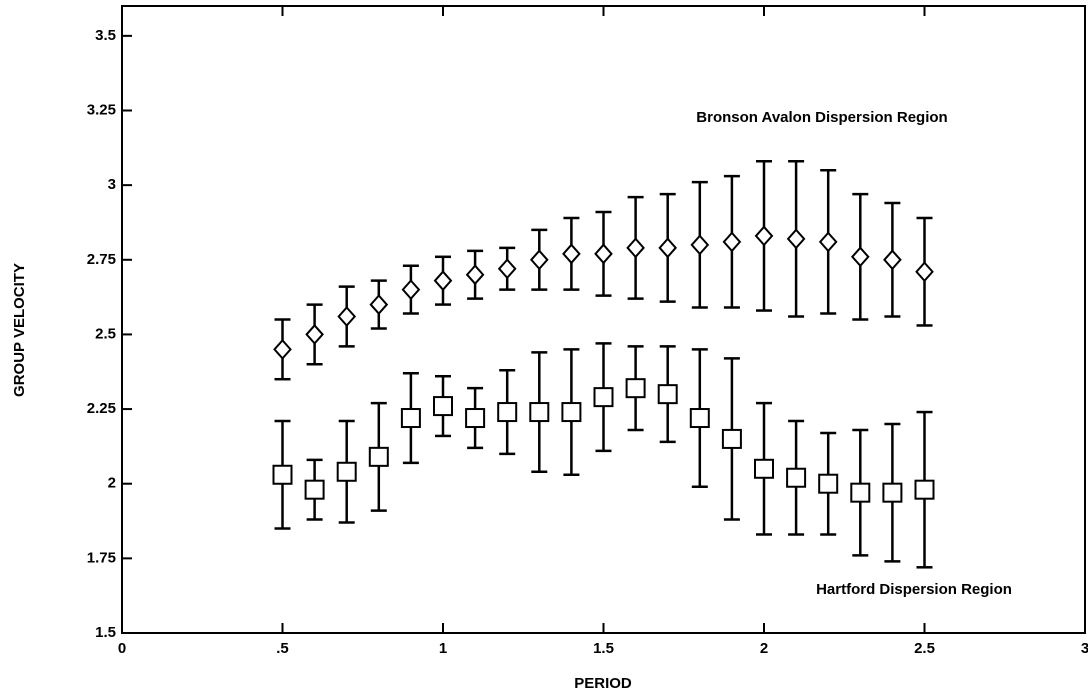 The width and height of the screenshot is (1088, 699). I want to click on x-tick-label: 0, so click(122, 648).